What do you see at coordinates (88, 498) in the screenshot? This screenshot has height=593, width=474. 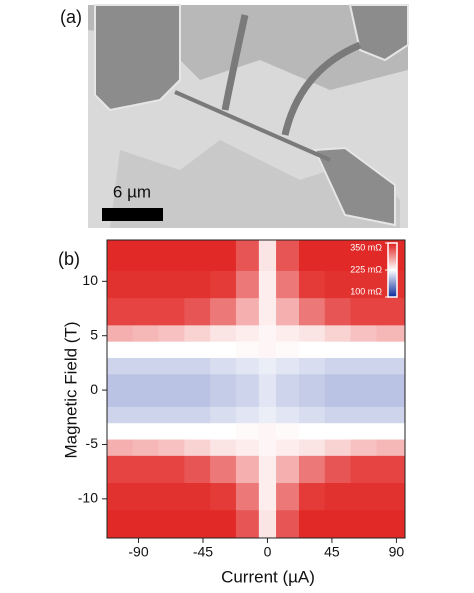 I see `y-tick-label: -10` at bounding box center [88, 498].